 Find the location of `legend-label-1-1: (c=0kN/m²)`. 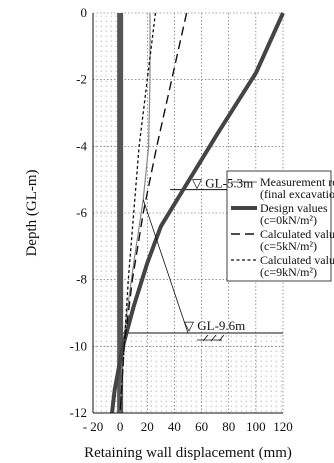

legend-label-1-1: (c=0kN/m²) is located at coordinates (288, 220).